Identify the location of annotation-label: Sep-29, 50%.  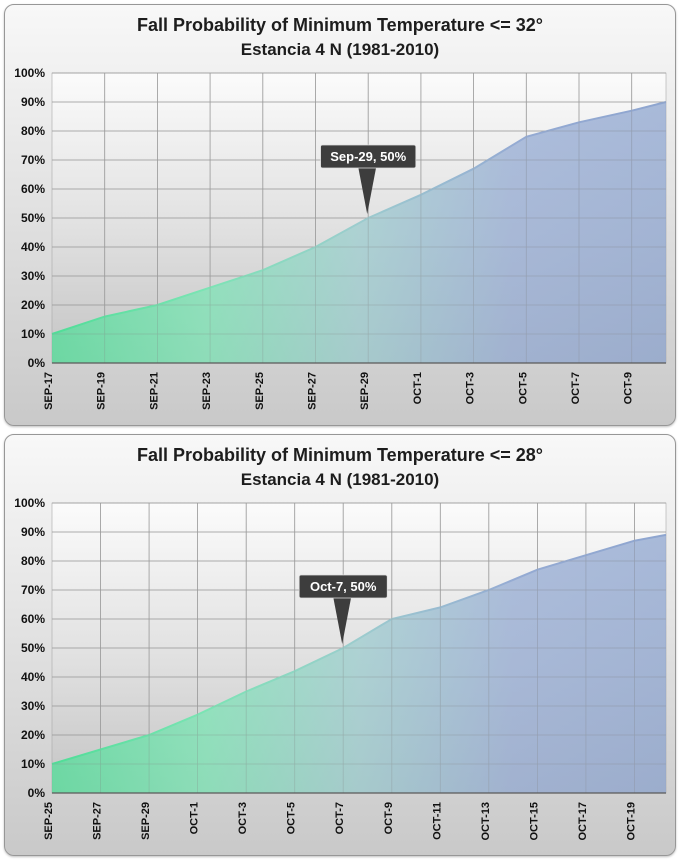
(368, 156).